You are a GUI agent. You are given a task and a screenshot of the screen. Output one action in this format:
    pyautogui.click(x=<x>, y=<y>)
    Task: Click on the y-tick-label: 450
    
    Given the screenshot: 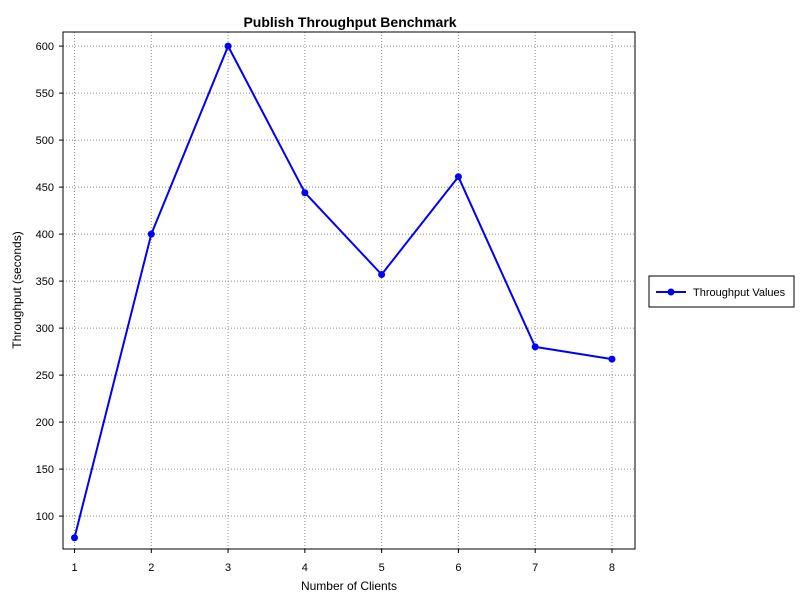 What is the action you would take?
    pyautogui.click(x=45, y=188)
    